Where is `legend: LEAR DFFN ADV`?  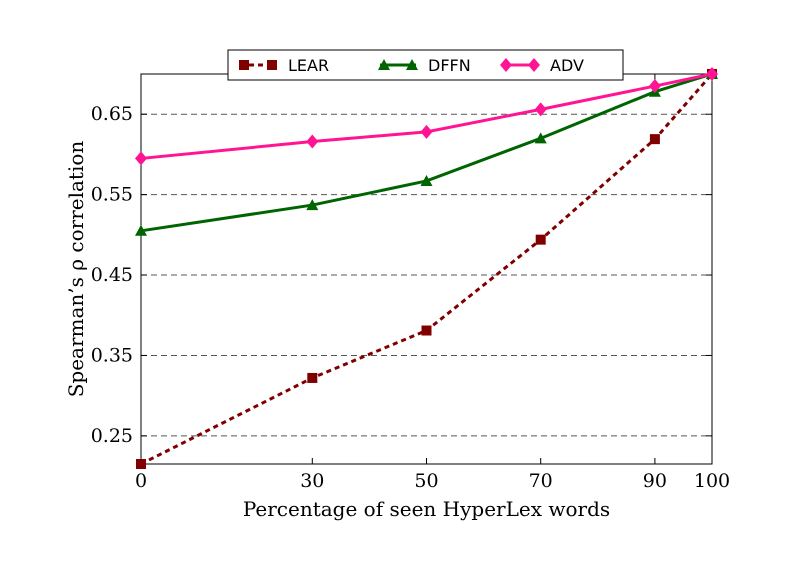 legend: LEAR DFFN ADV is located at coordinates (425, 65).